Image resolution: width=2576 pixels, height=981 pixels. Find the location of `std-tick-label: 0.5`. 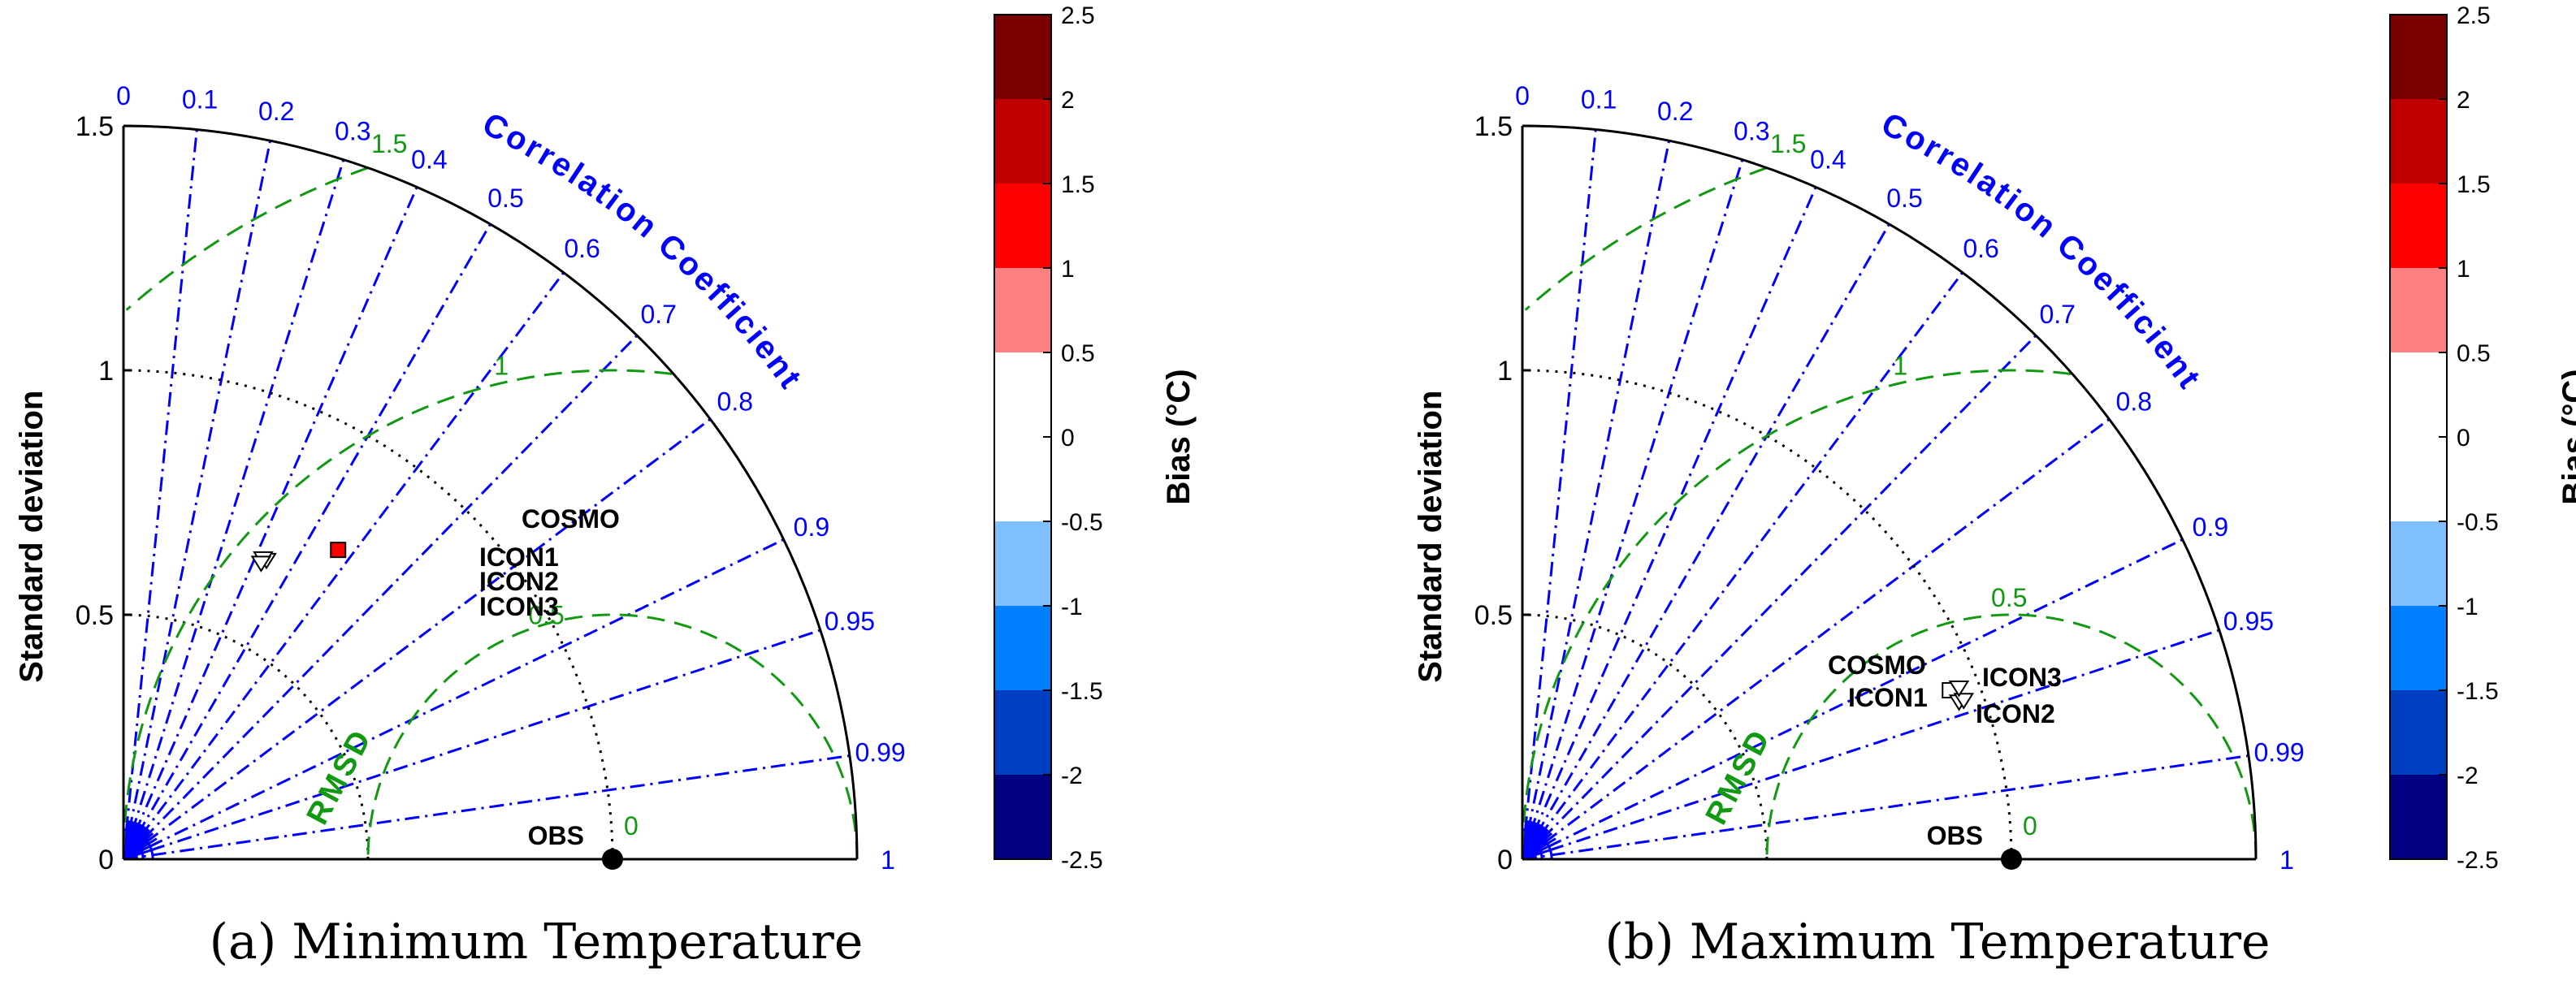

std-tick-label: 0.5 is located at coordinates (1493, 616).